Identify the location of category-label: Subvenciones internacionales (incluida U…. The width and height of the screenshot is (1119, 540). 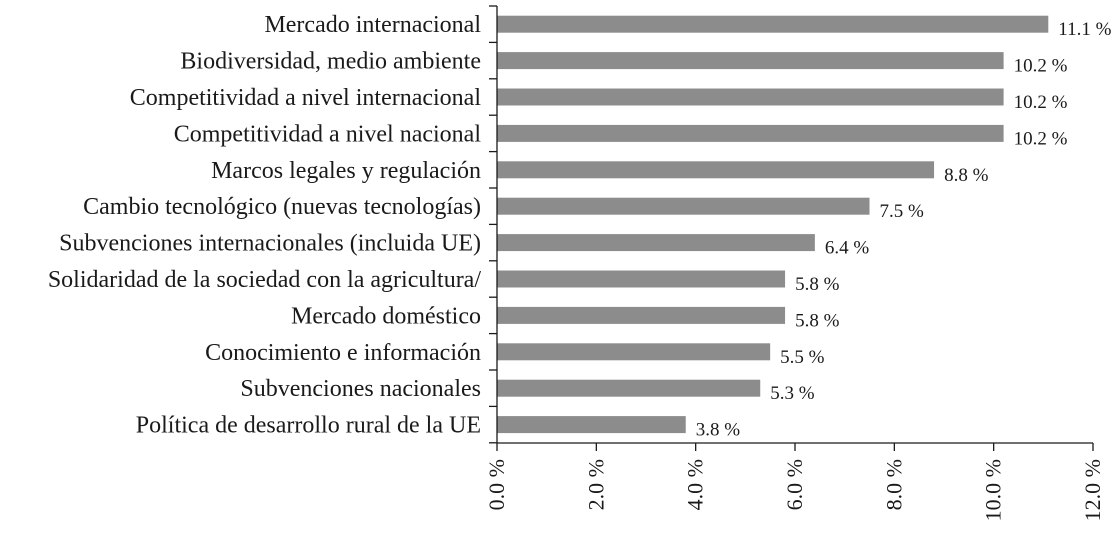
(270, 244).